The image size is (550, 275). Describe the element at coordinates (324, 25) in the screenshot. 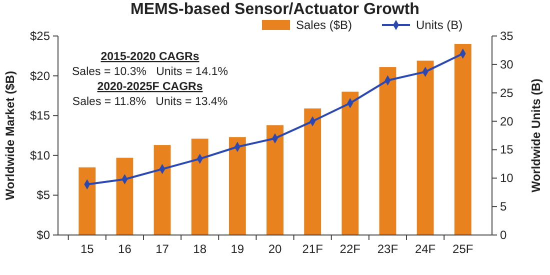

I see `legend-label: Sales ($B)` at that location.